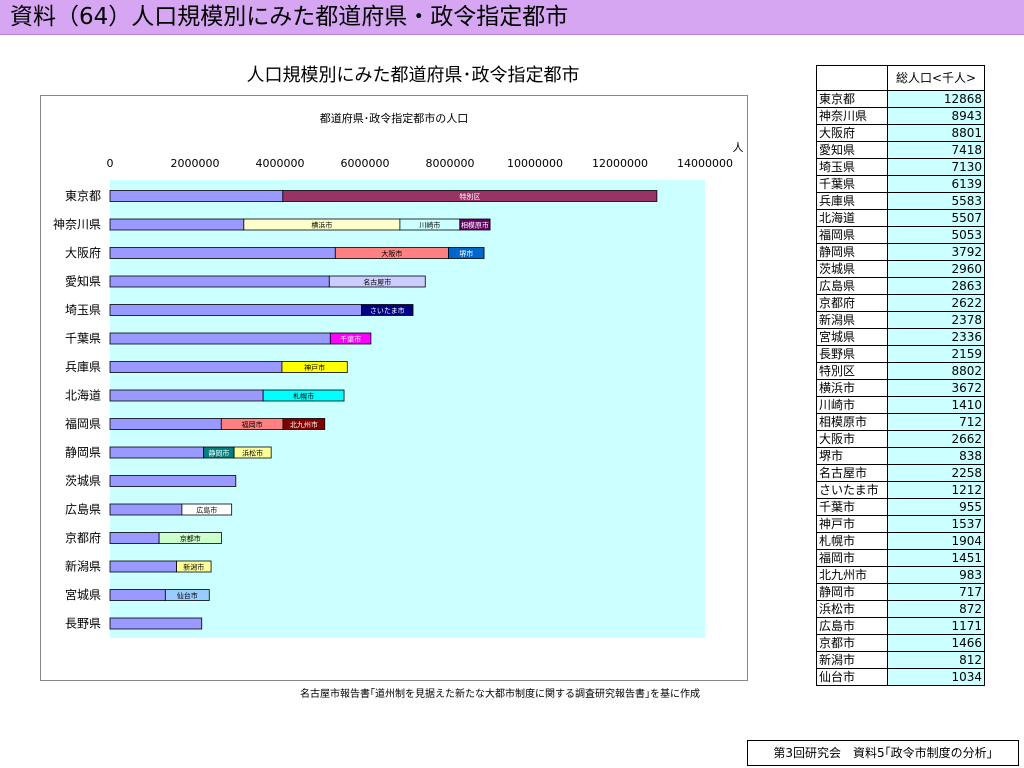 The width and height of the screenshot is (1024, 768). What do you see at coordinates (936, 507) in the screenshot?
I see `table-cell-value: 955` at bounding box center [936, 507].